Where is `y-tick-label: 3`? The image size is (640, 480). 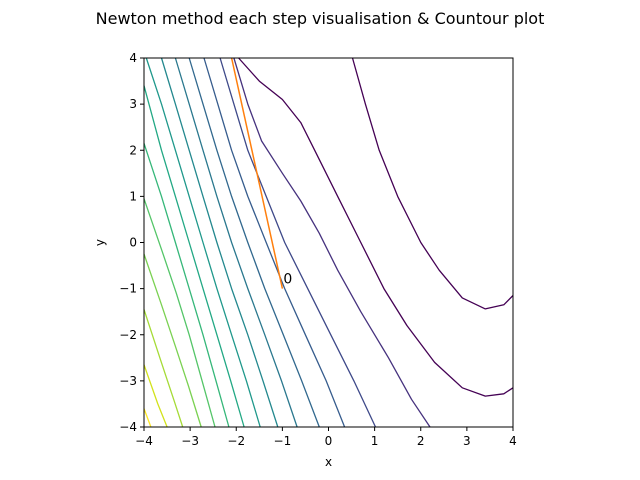
y-tick-label: 3 is located at coordinates (133, 104).